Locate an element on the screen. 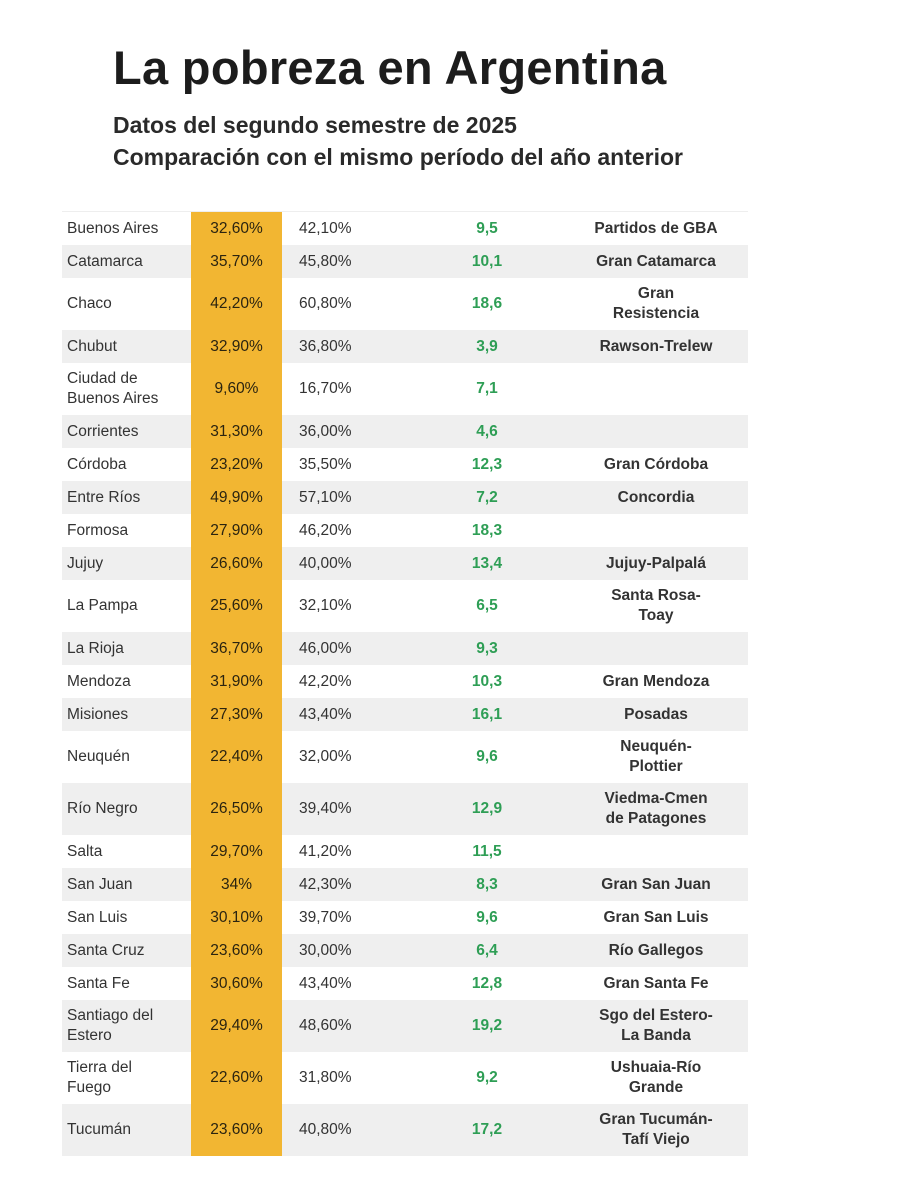  table-row: Salta 29,70% 41,20% 11,5 is located at coordinates (405, 851).